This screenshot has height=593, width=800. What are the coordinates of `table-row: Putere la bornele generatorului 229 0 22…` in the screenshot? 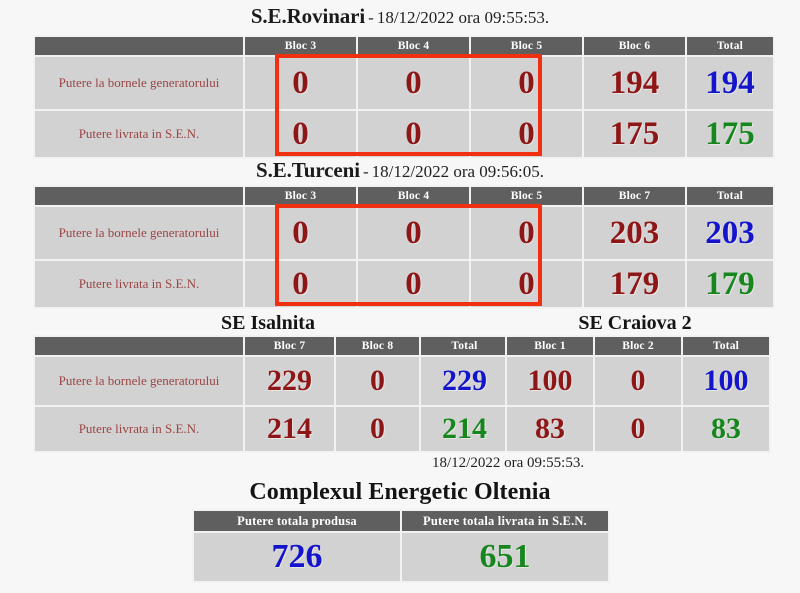 It's located at (271, 381).